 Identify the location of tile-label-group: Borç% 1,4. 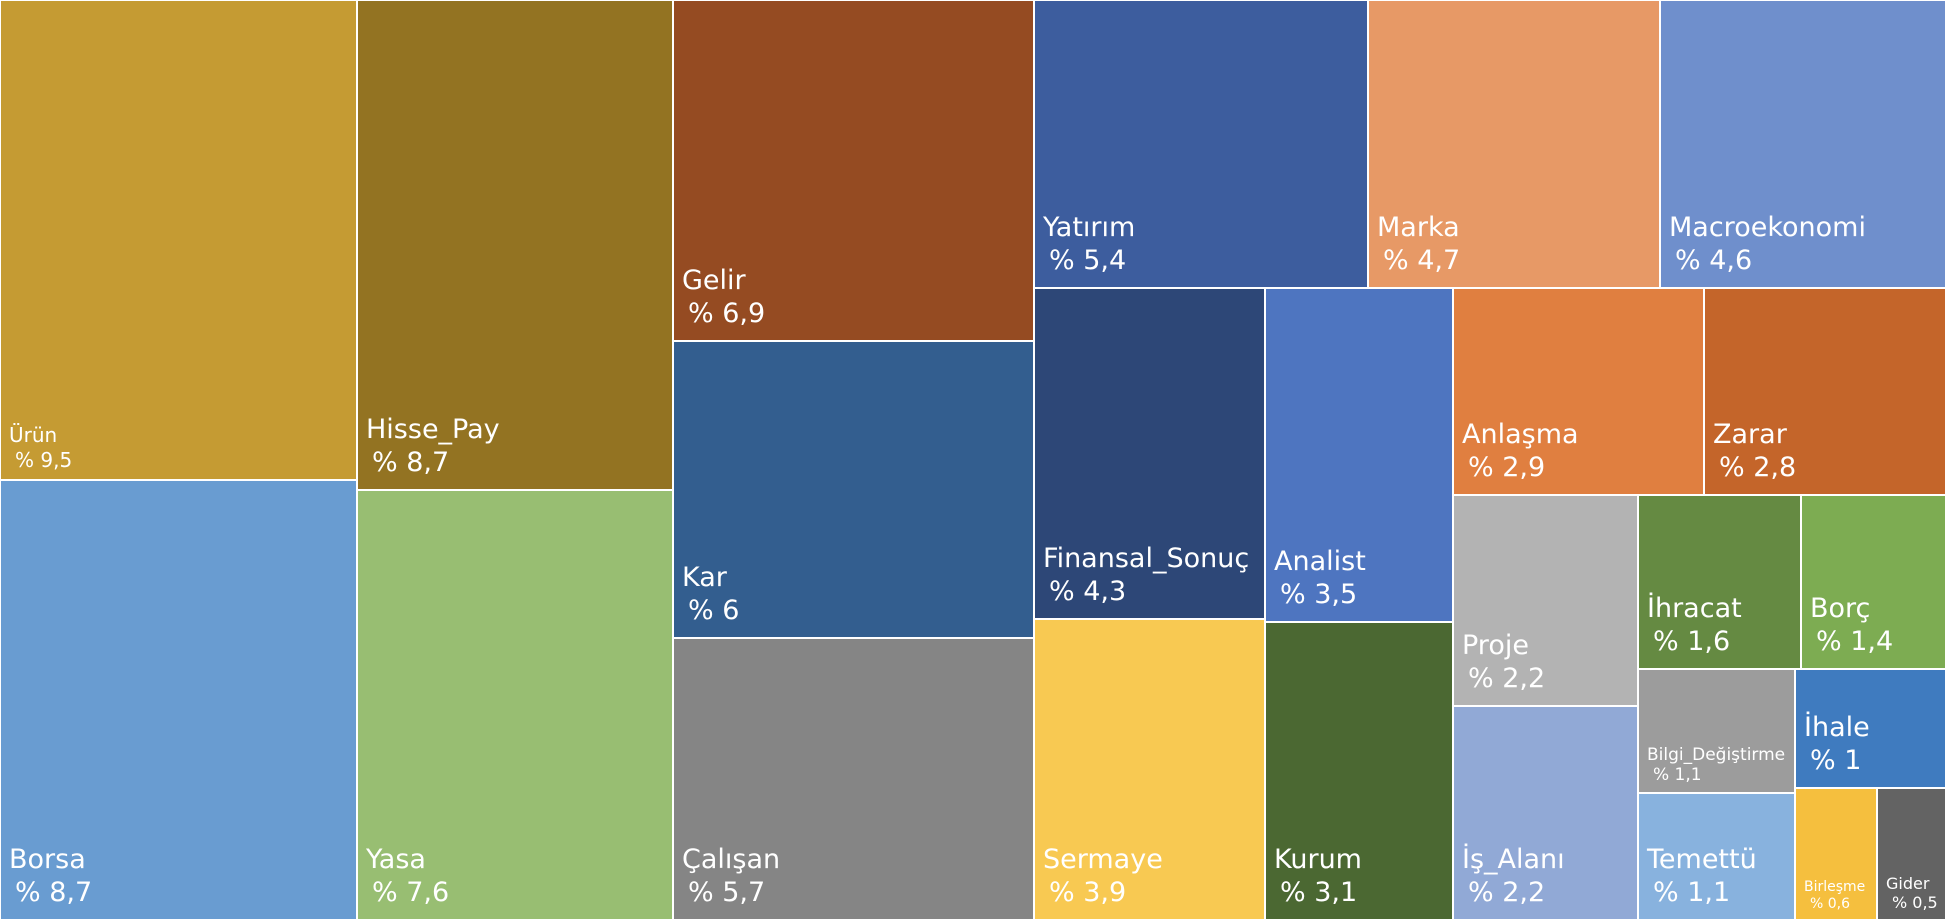
(1851, 626).